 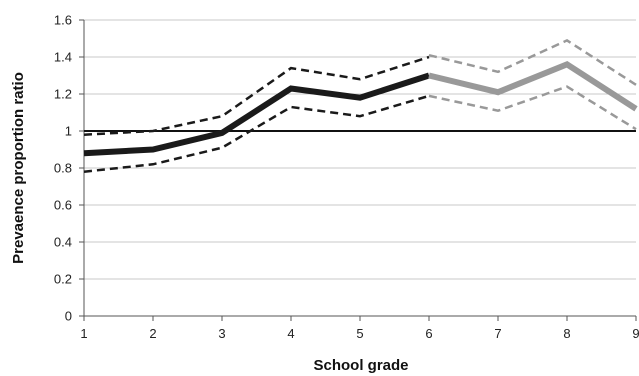 What do you see at coordinates (63, 168) in the screenshot?
I see `y-tick-label: 0.8` at bounding box center [63, 168].